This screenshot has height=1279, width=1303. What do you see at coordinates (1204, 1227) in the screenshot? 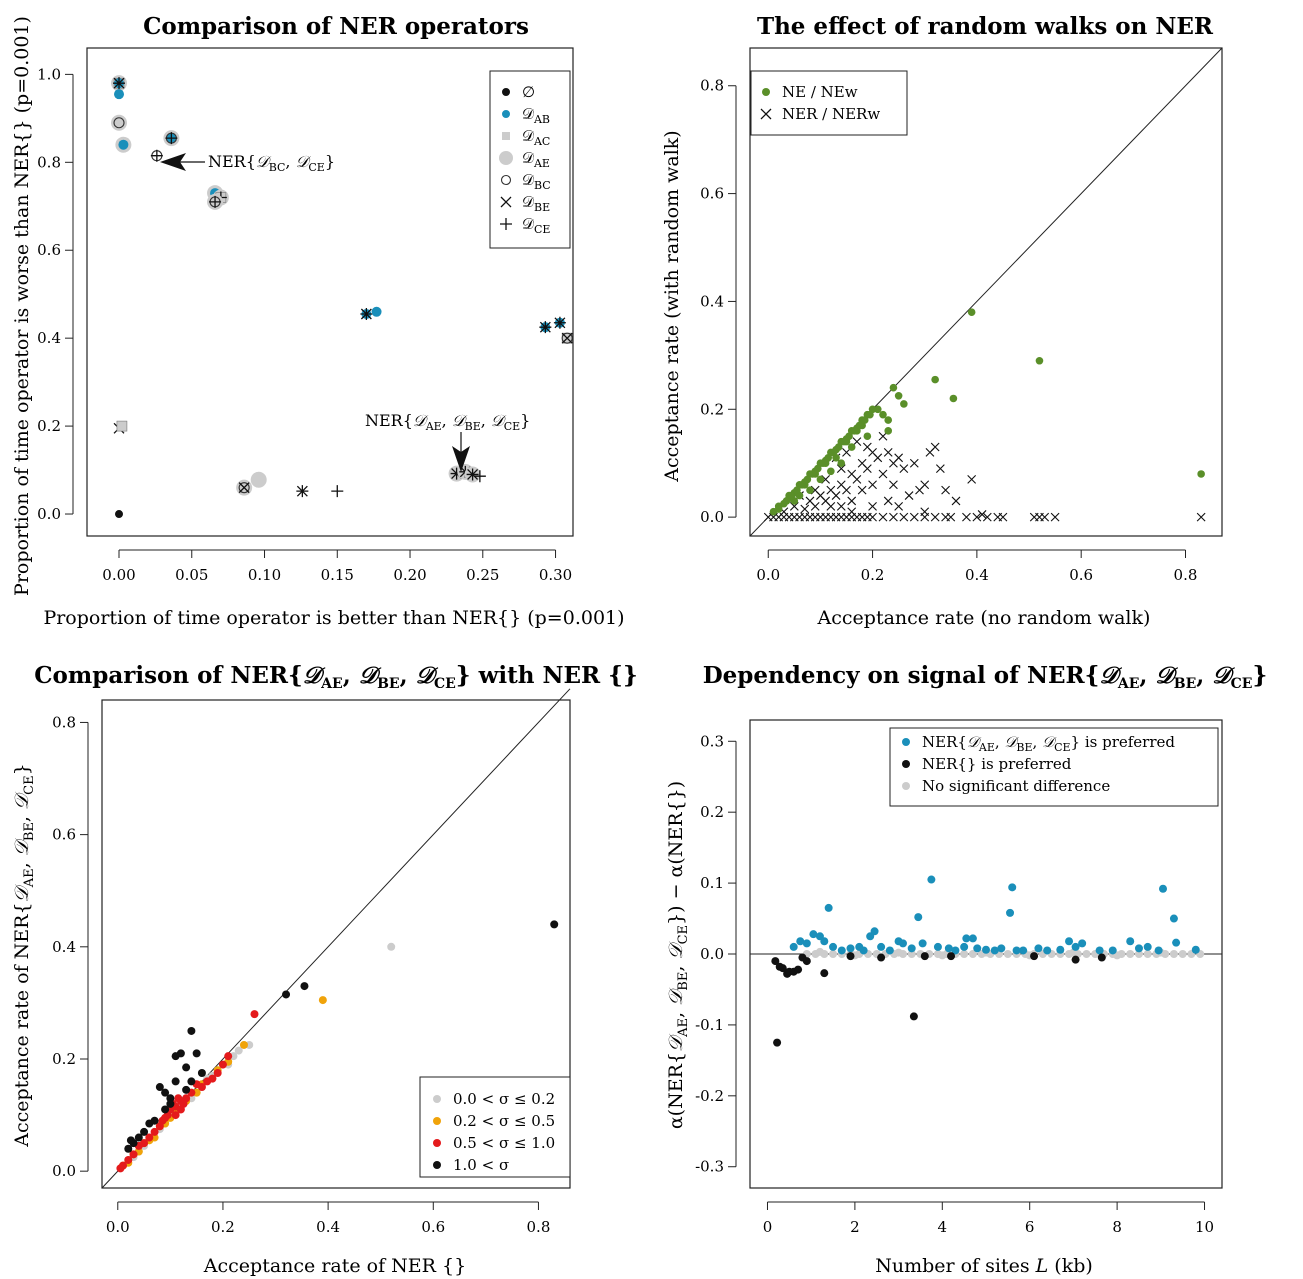
I see `x-tick-label: 10` at bounding box center [1204, 1227].